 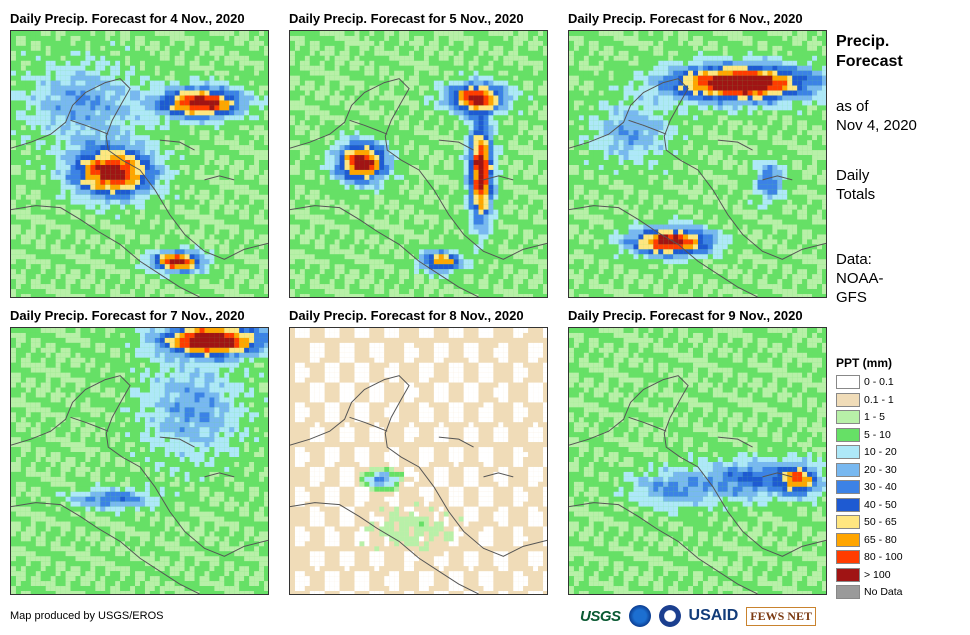 What do you see at coordinates (406, 18) in the screenshot?
I see `panel-title-nov5: Daily Precip. Forecast for 5 Nov., 2020` at bounding box center [406, 18].